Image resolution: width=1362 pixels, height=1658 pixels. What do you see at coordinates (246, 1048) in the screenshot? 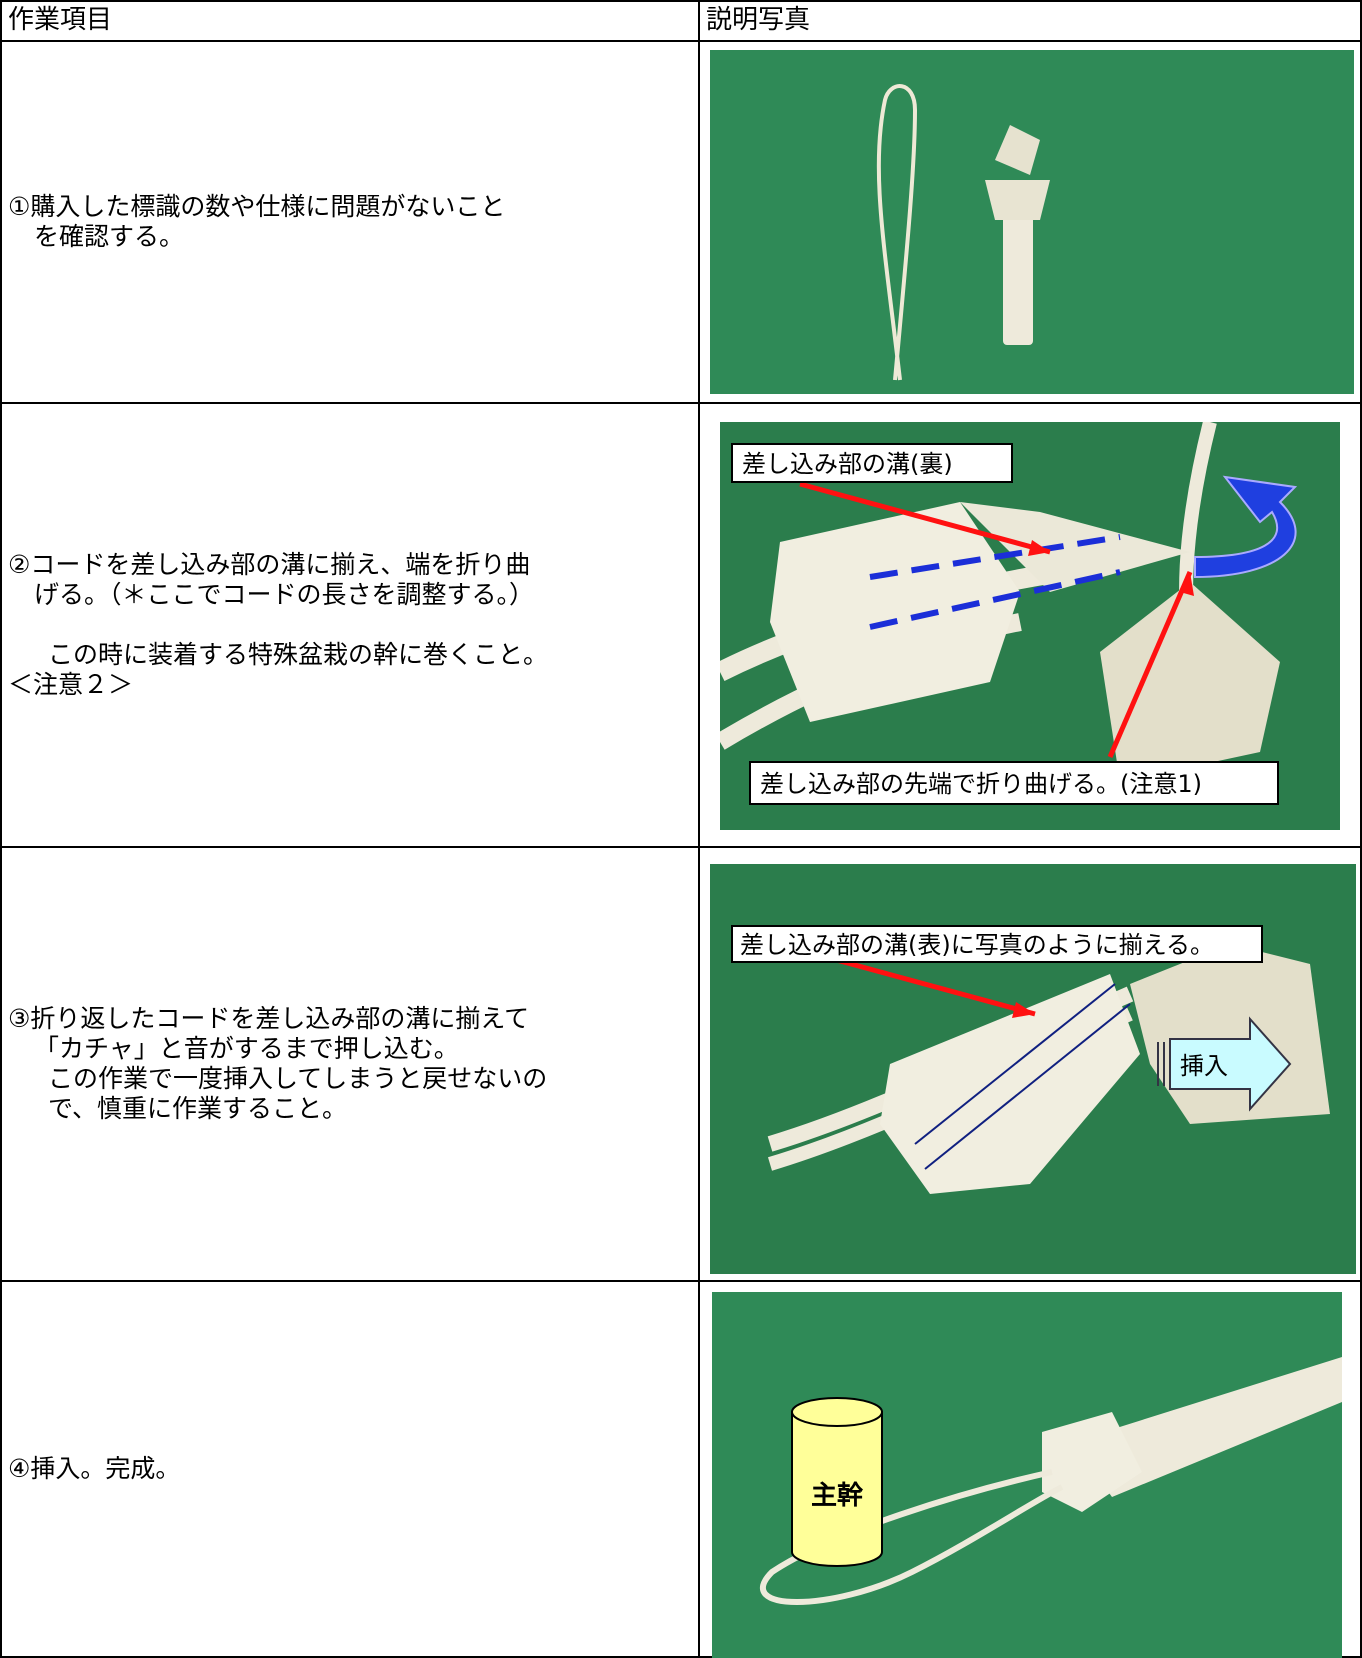
I see `text-line: 「カチャ」と音がするまで押し込む。` at bounding box center [246, 1048].